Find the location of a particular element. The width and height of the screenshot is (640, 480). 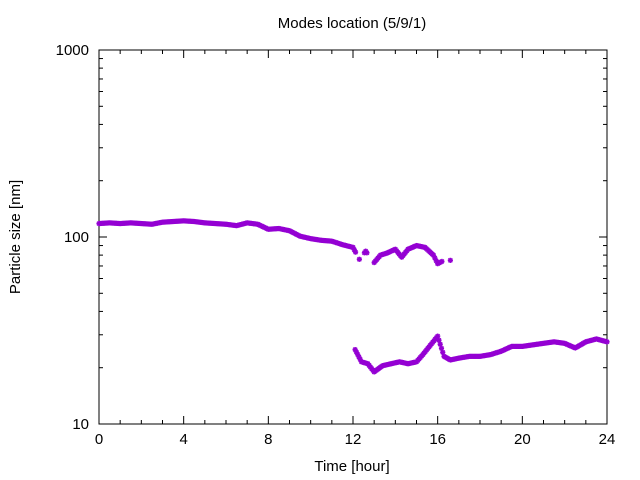

y-tick-label: 1000 is located at coordinates (72, 50).